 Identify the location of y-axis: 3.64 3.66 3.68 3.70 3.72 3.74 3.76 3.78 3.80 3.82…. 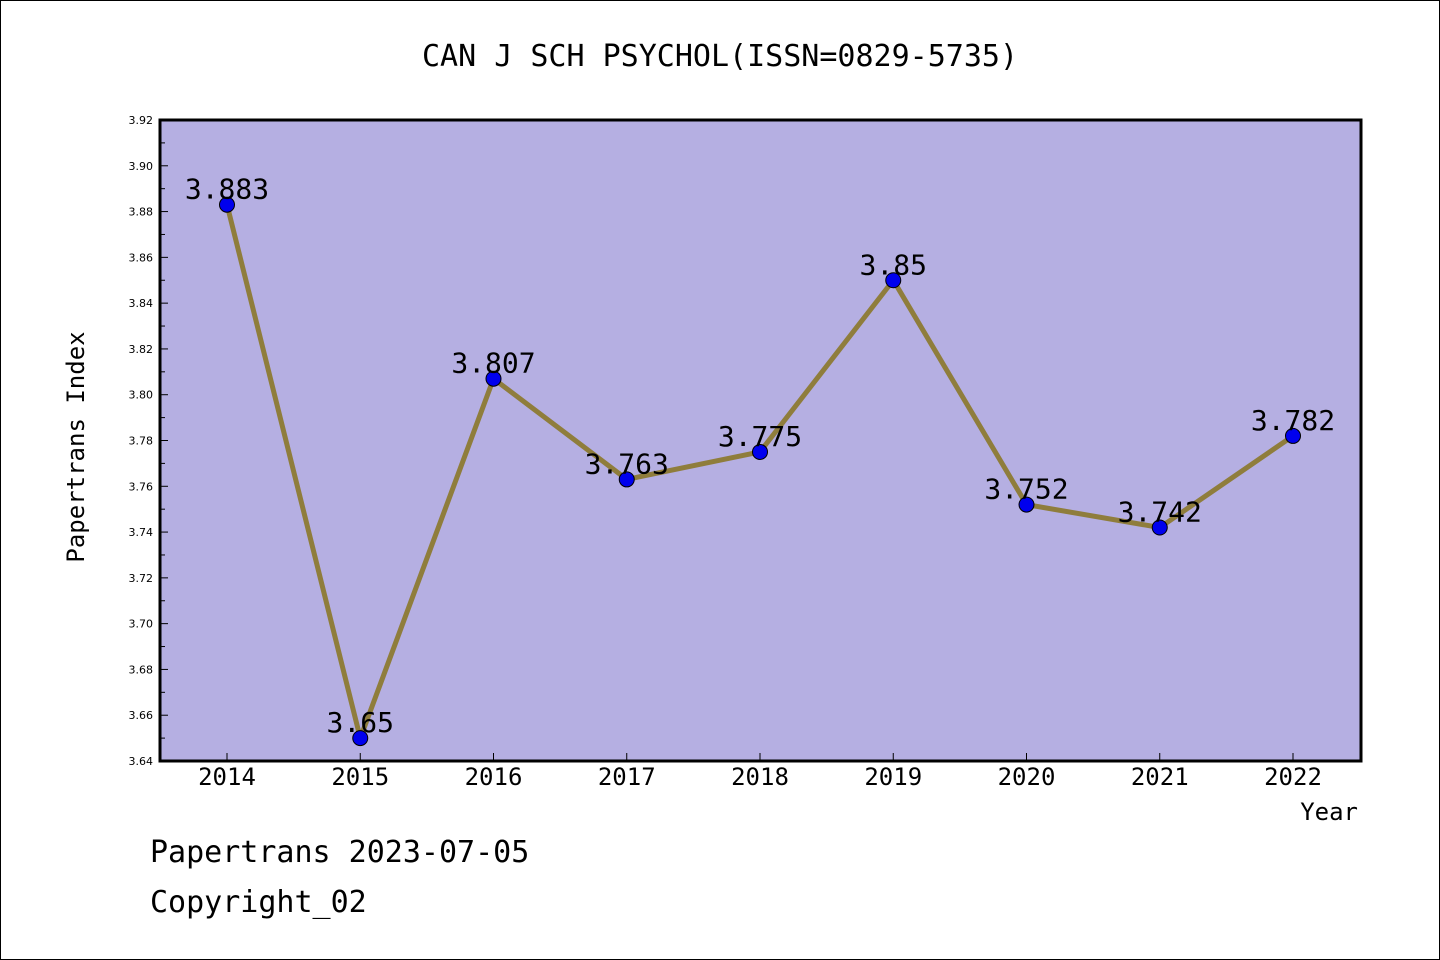
(148, 441).